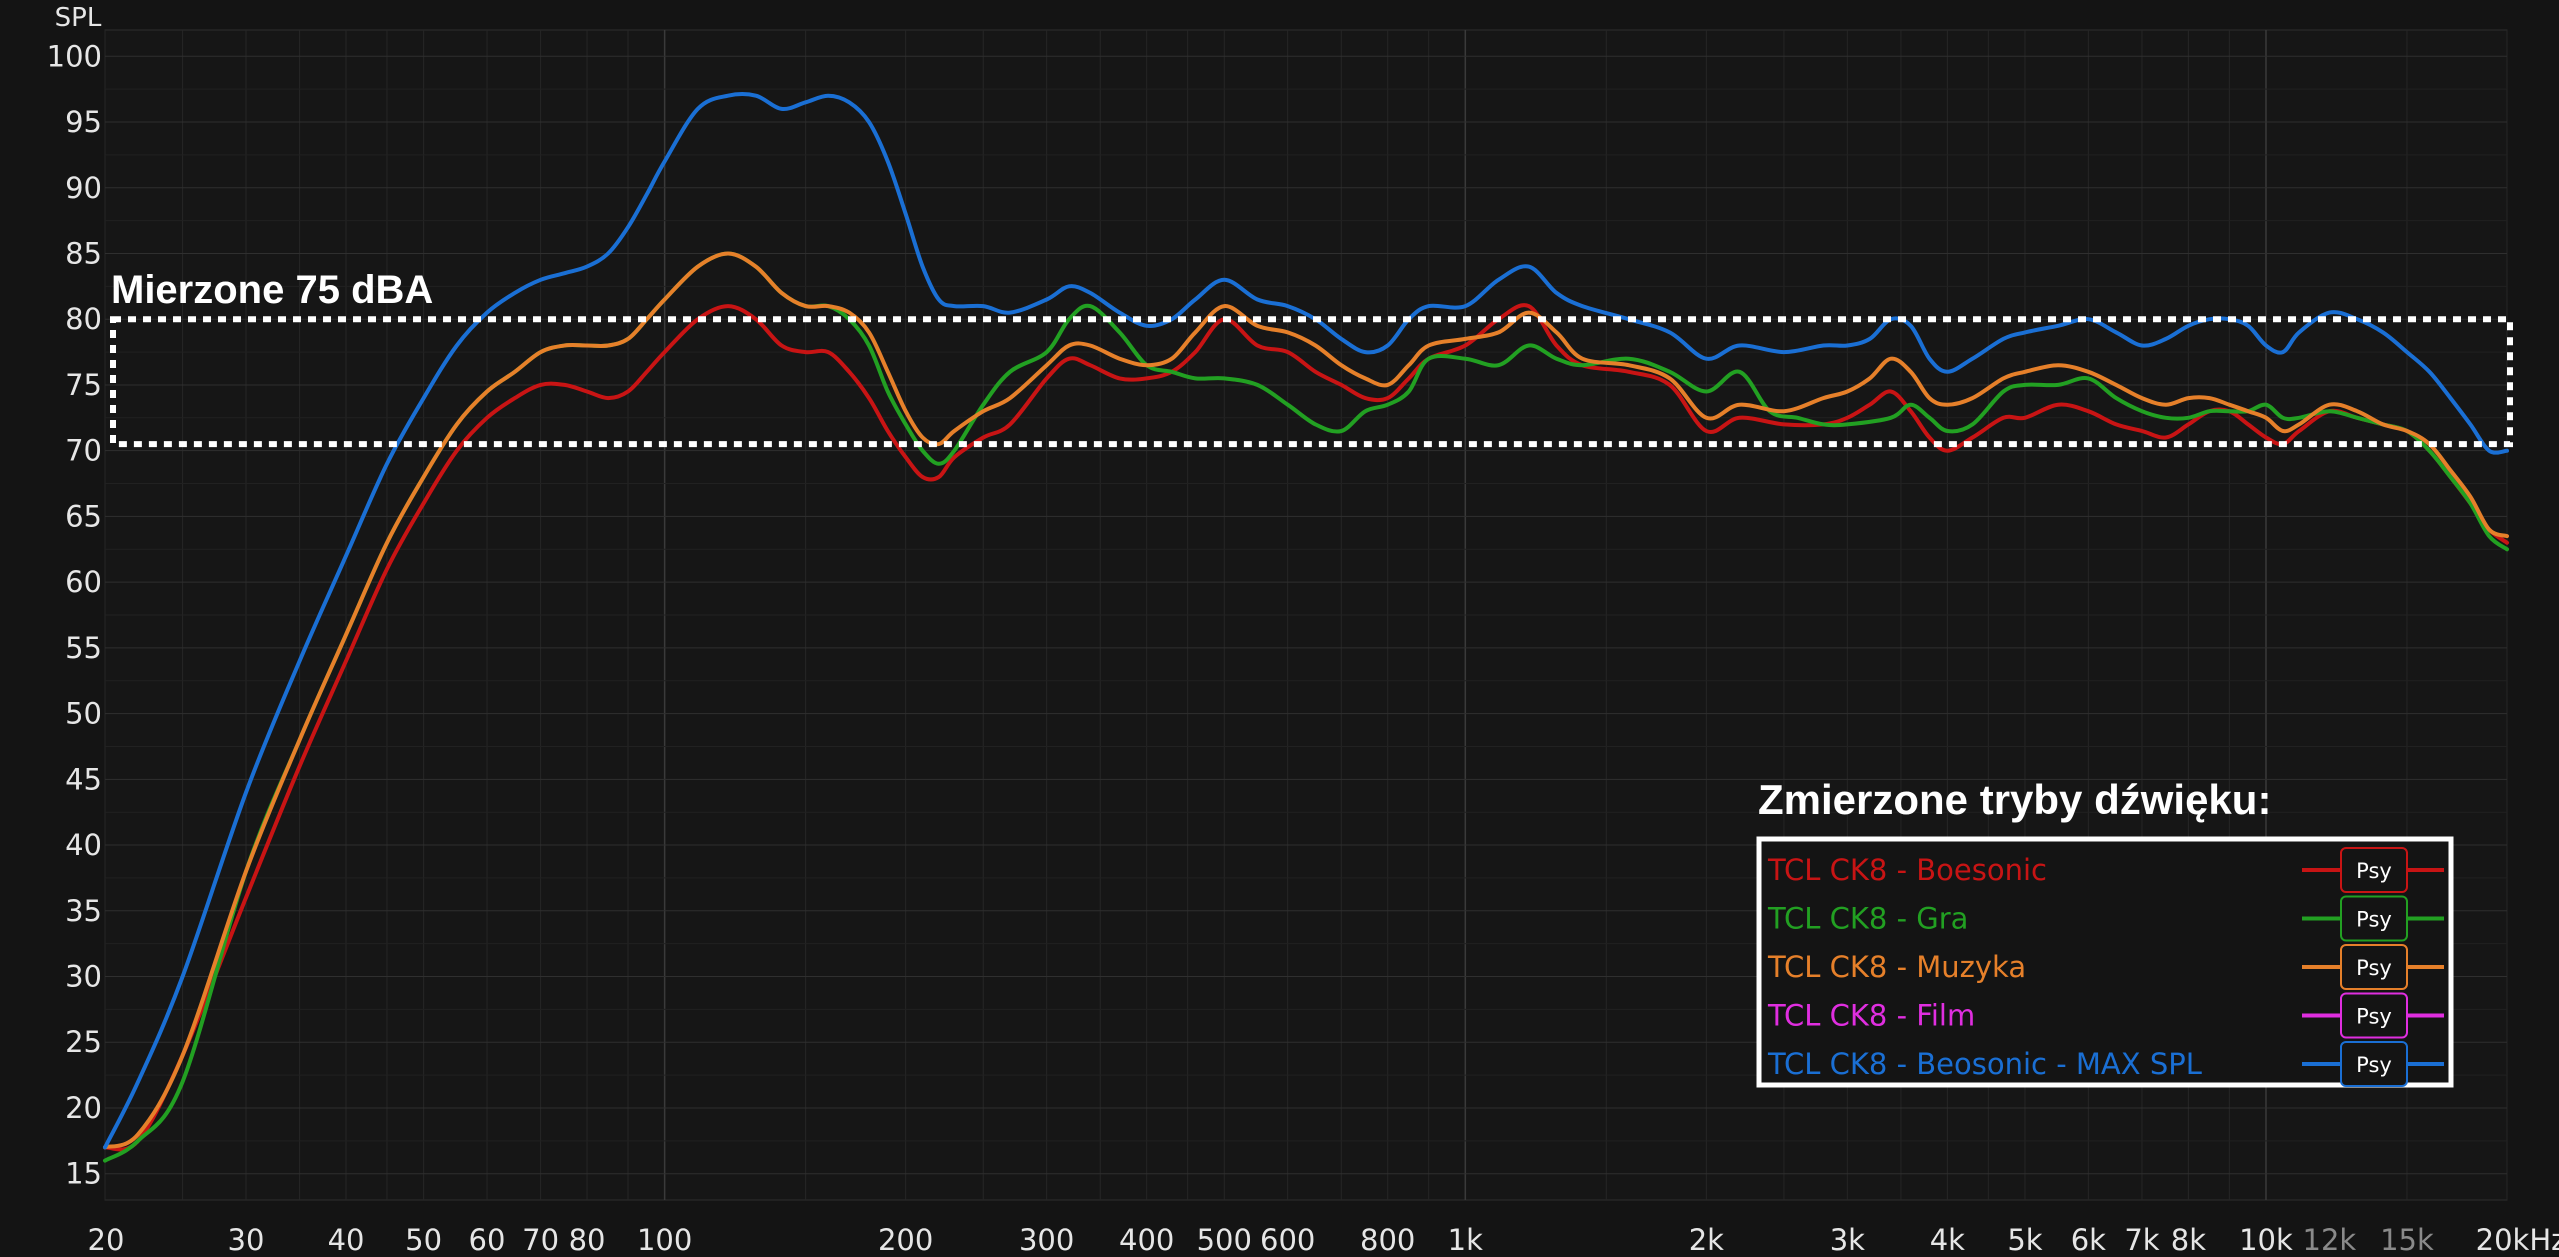 This screenshot has height=1257, width=2559. I want to click on y-tick-label: 15, so click(83, 1174).